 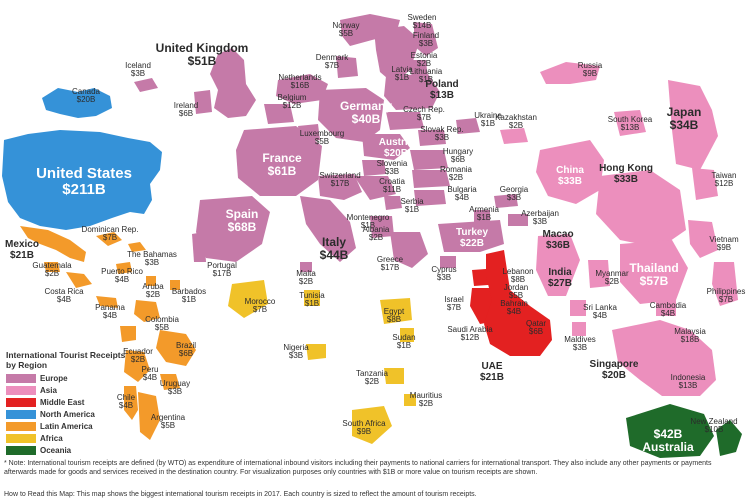 I want to click on label-canada: Canada $20B, so click(x=86, y=96).